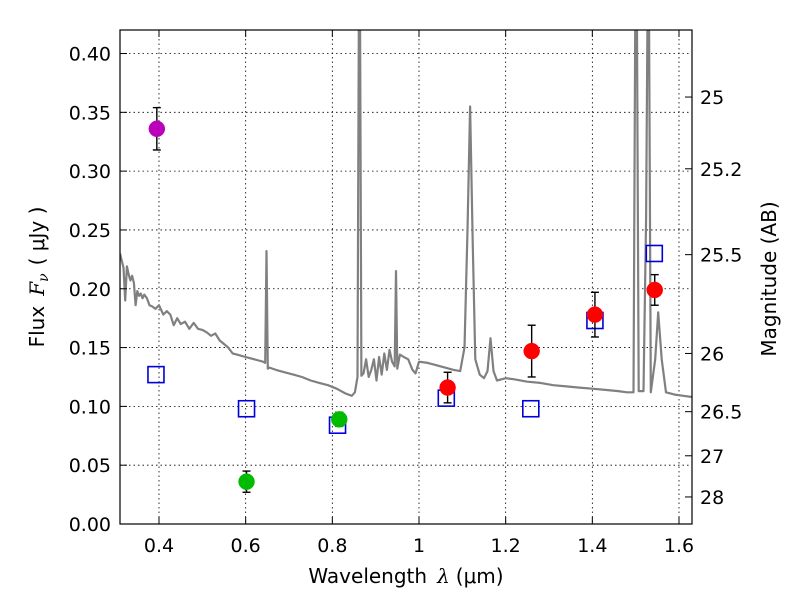 The height and width of the screenshot is (600, 800). Describe the element at coordinates (712, 98) in the screenshot. I see `y2-tick-label: 25` at that location.